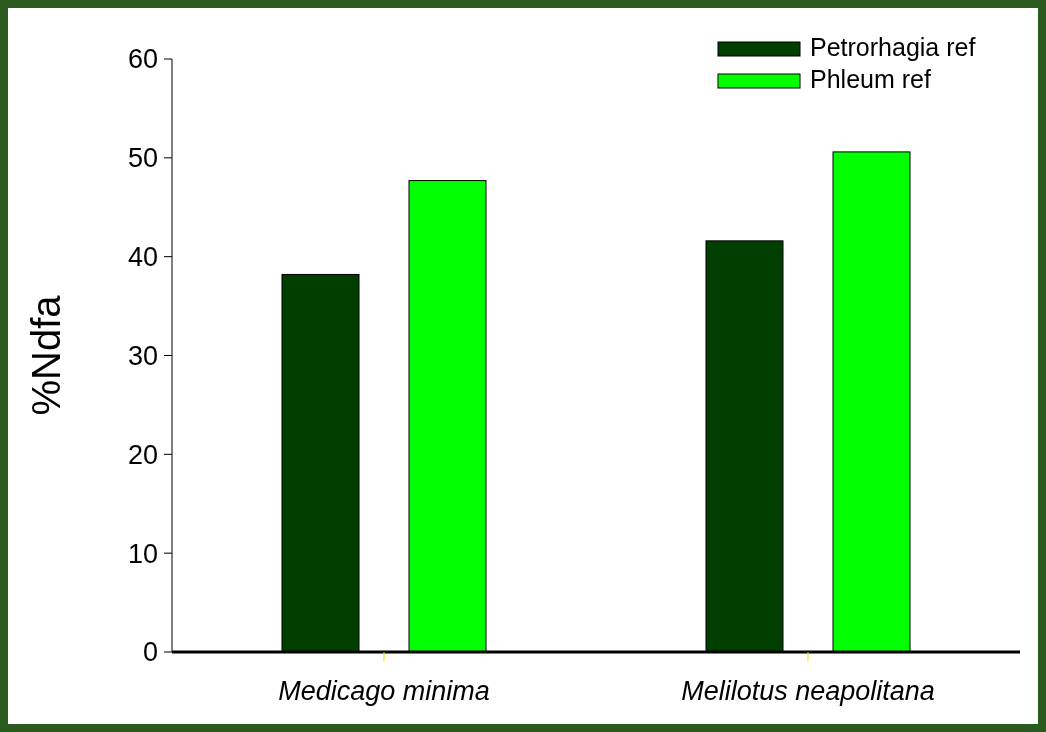 This screenshot has height=732, width=1046. I want to click on y-tick-label: 10, so click(142, 553).